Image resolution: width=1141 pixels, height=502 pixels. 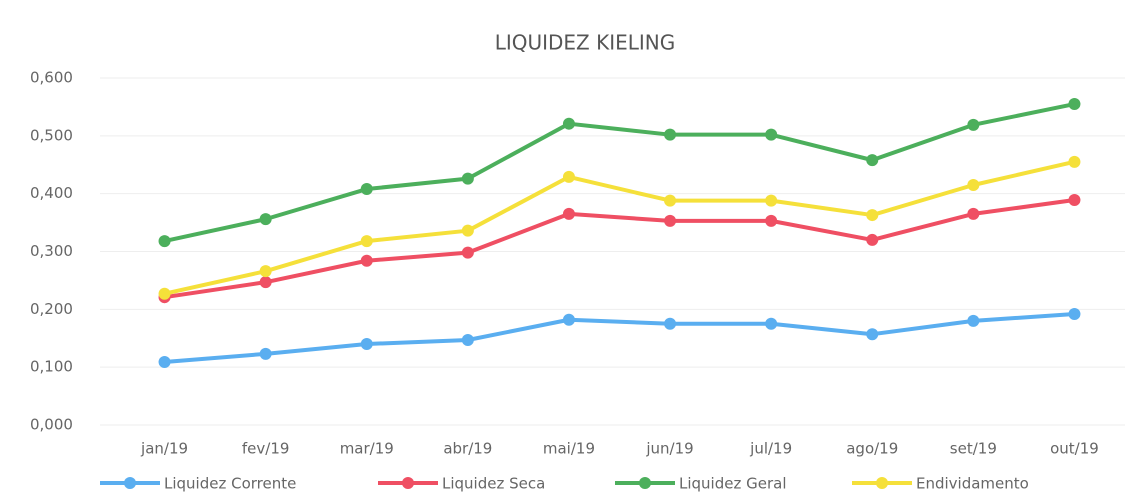 What do you see at coordinates (51, 193) in the screenshot?
I see `y-tick-label: 0,400` at bounding box center [51, 193].